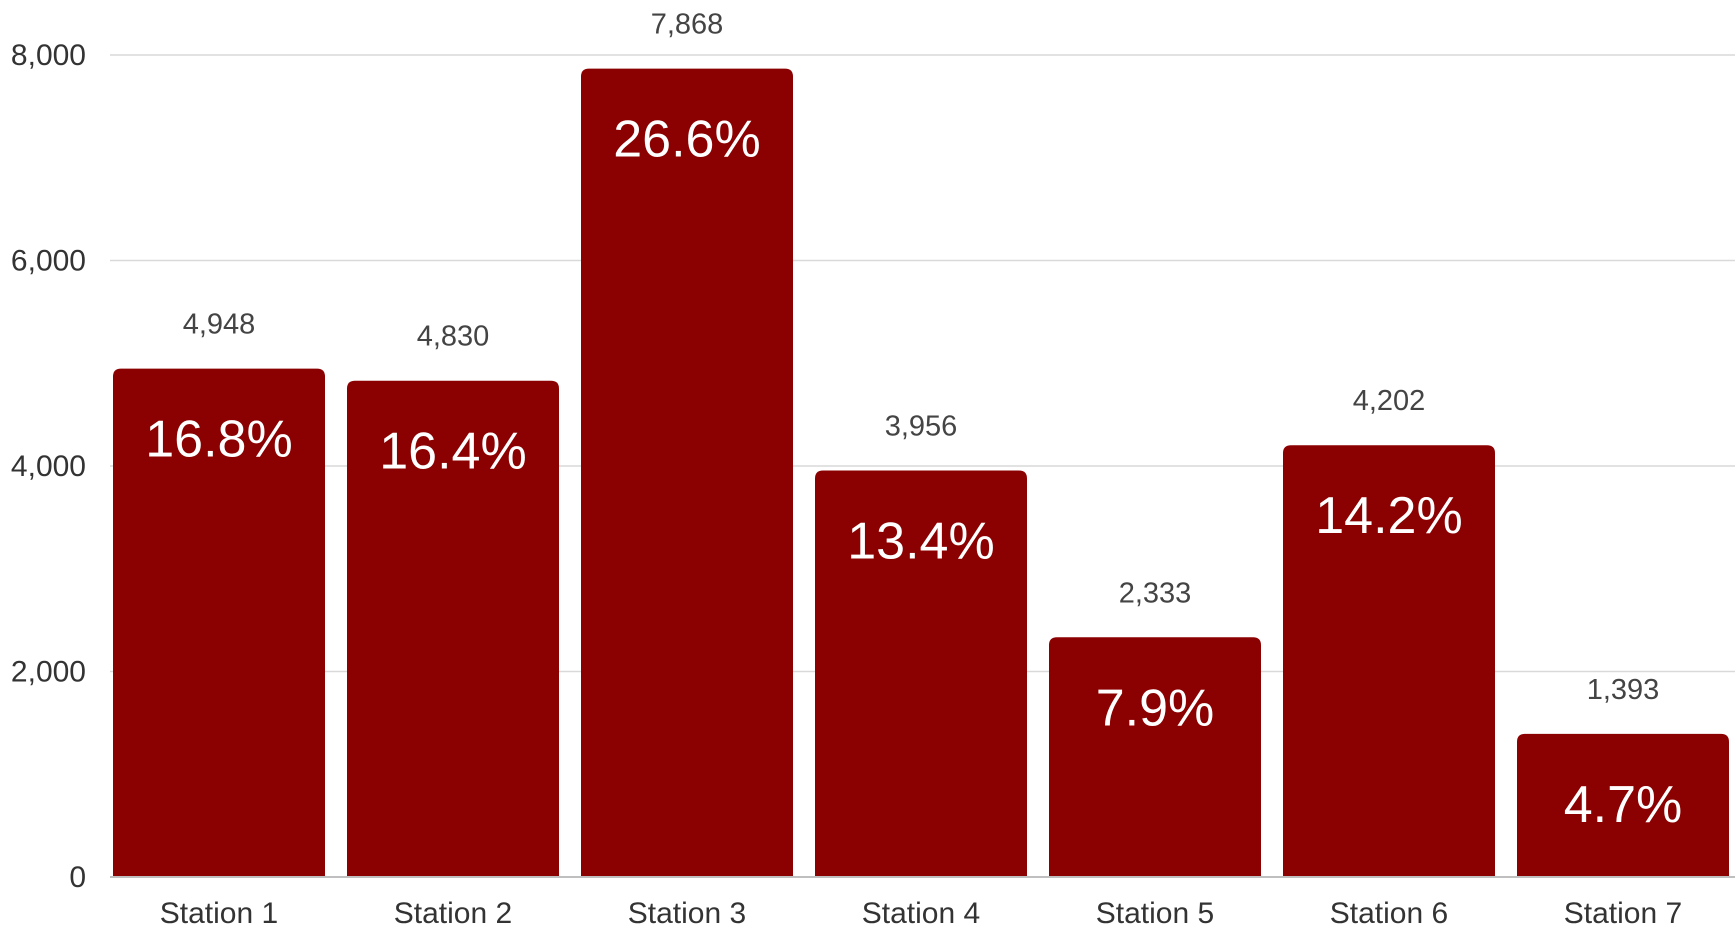  Describe the element at coordinates (452, 452) in the screenshot. I see `percent-label: 16.4%` at that location.